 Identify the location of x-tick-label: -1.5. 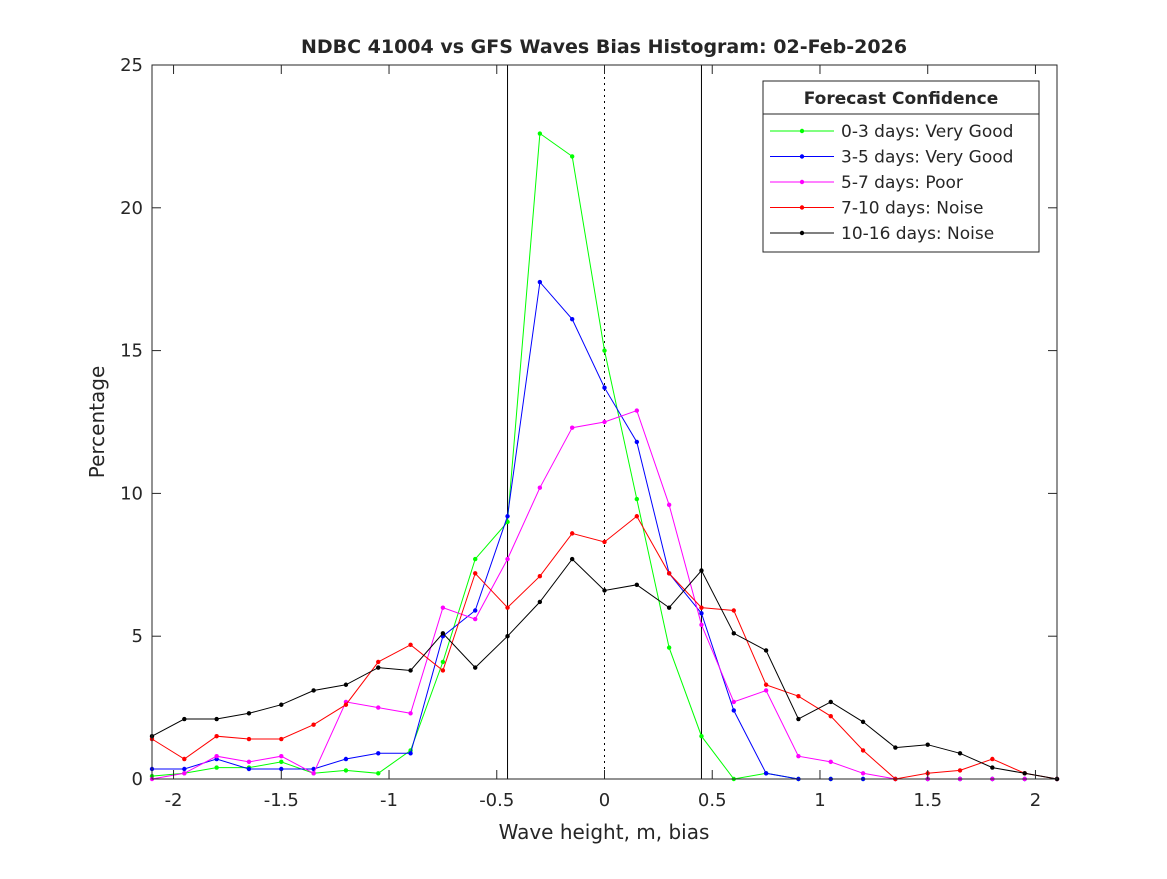
(281, 800).